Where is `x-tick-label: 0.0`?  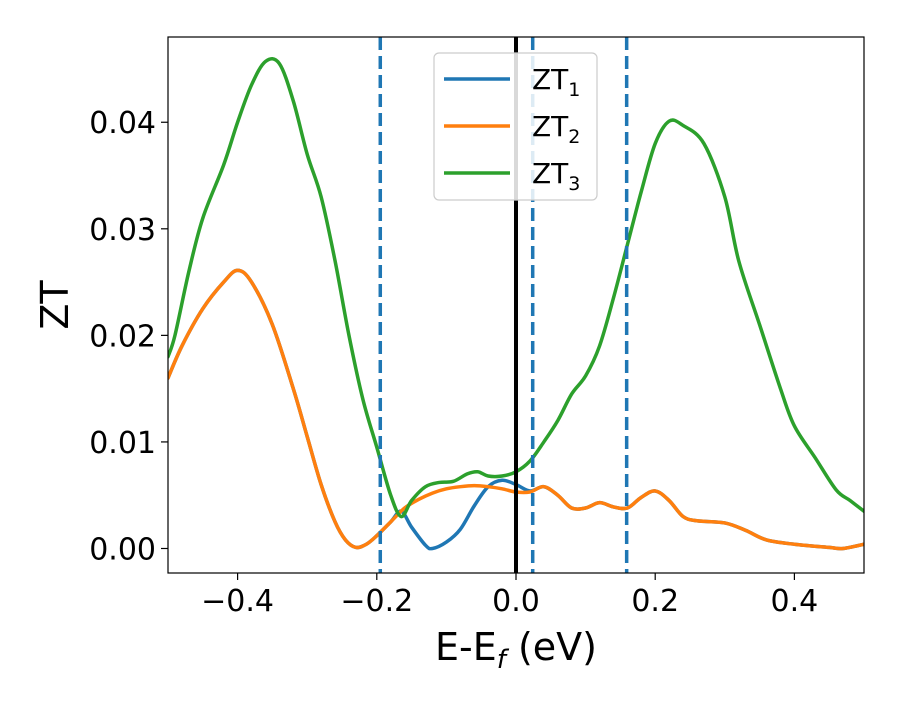 x-tick-label: 0.0 is located at coordinates (516, 601).